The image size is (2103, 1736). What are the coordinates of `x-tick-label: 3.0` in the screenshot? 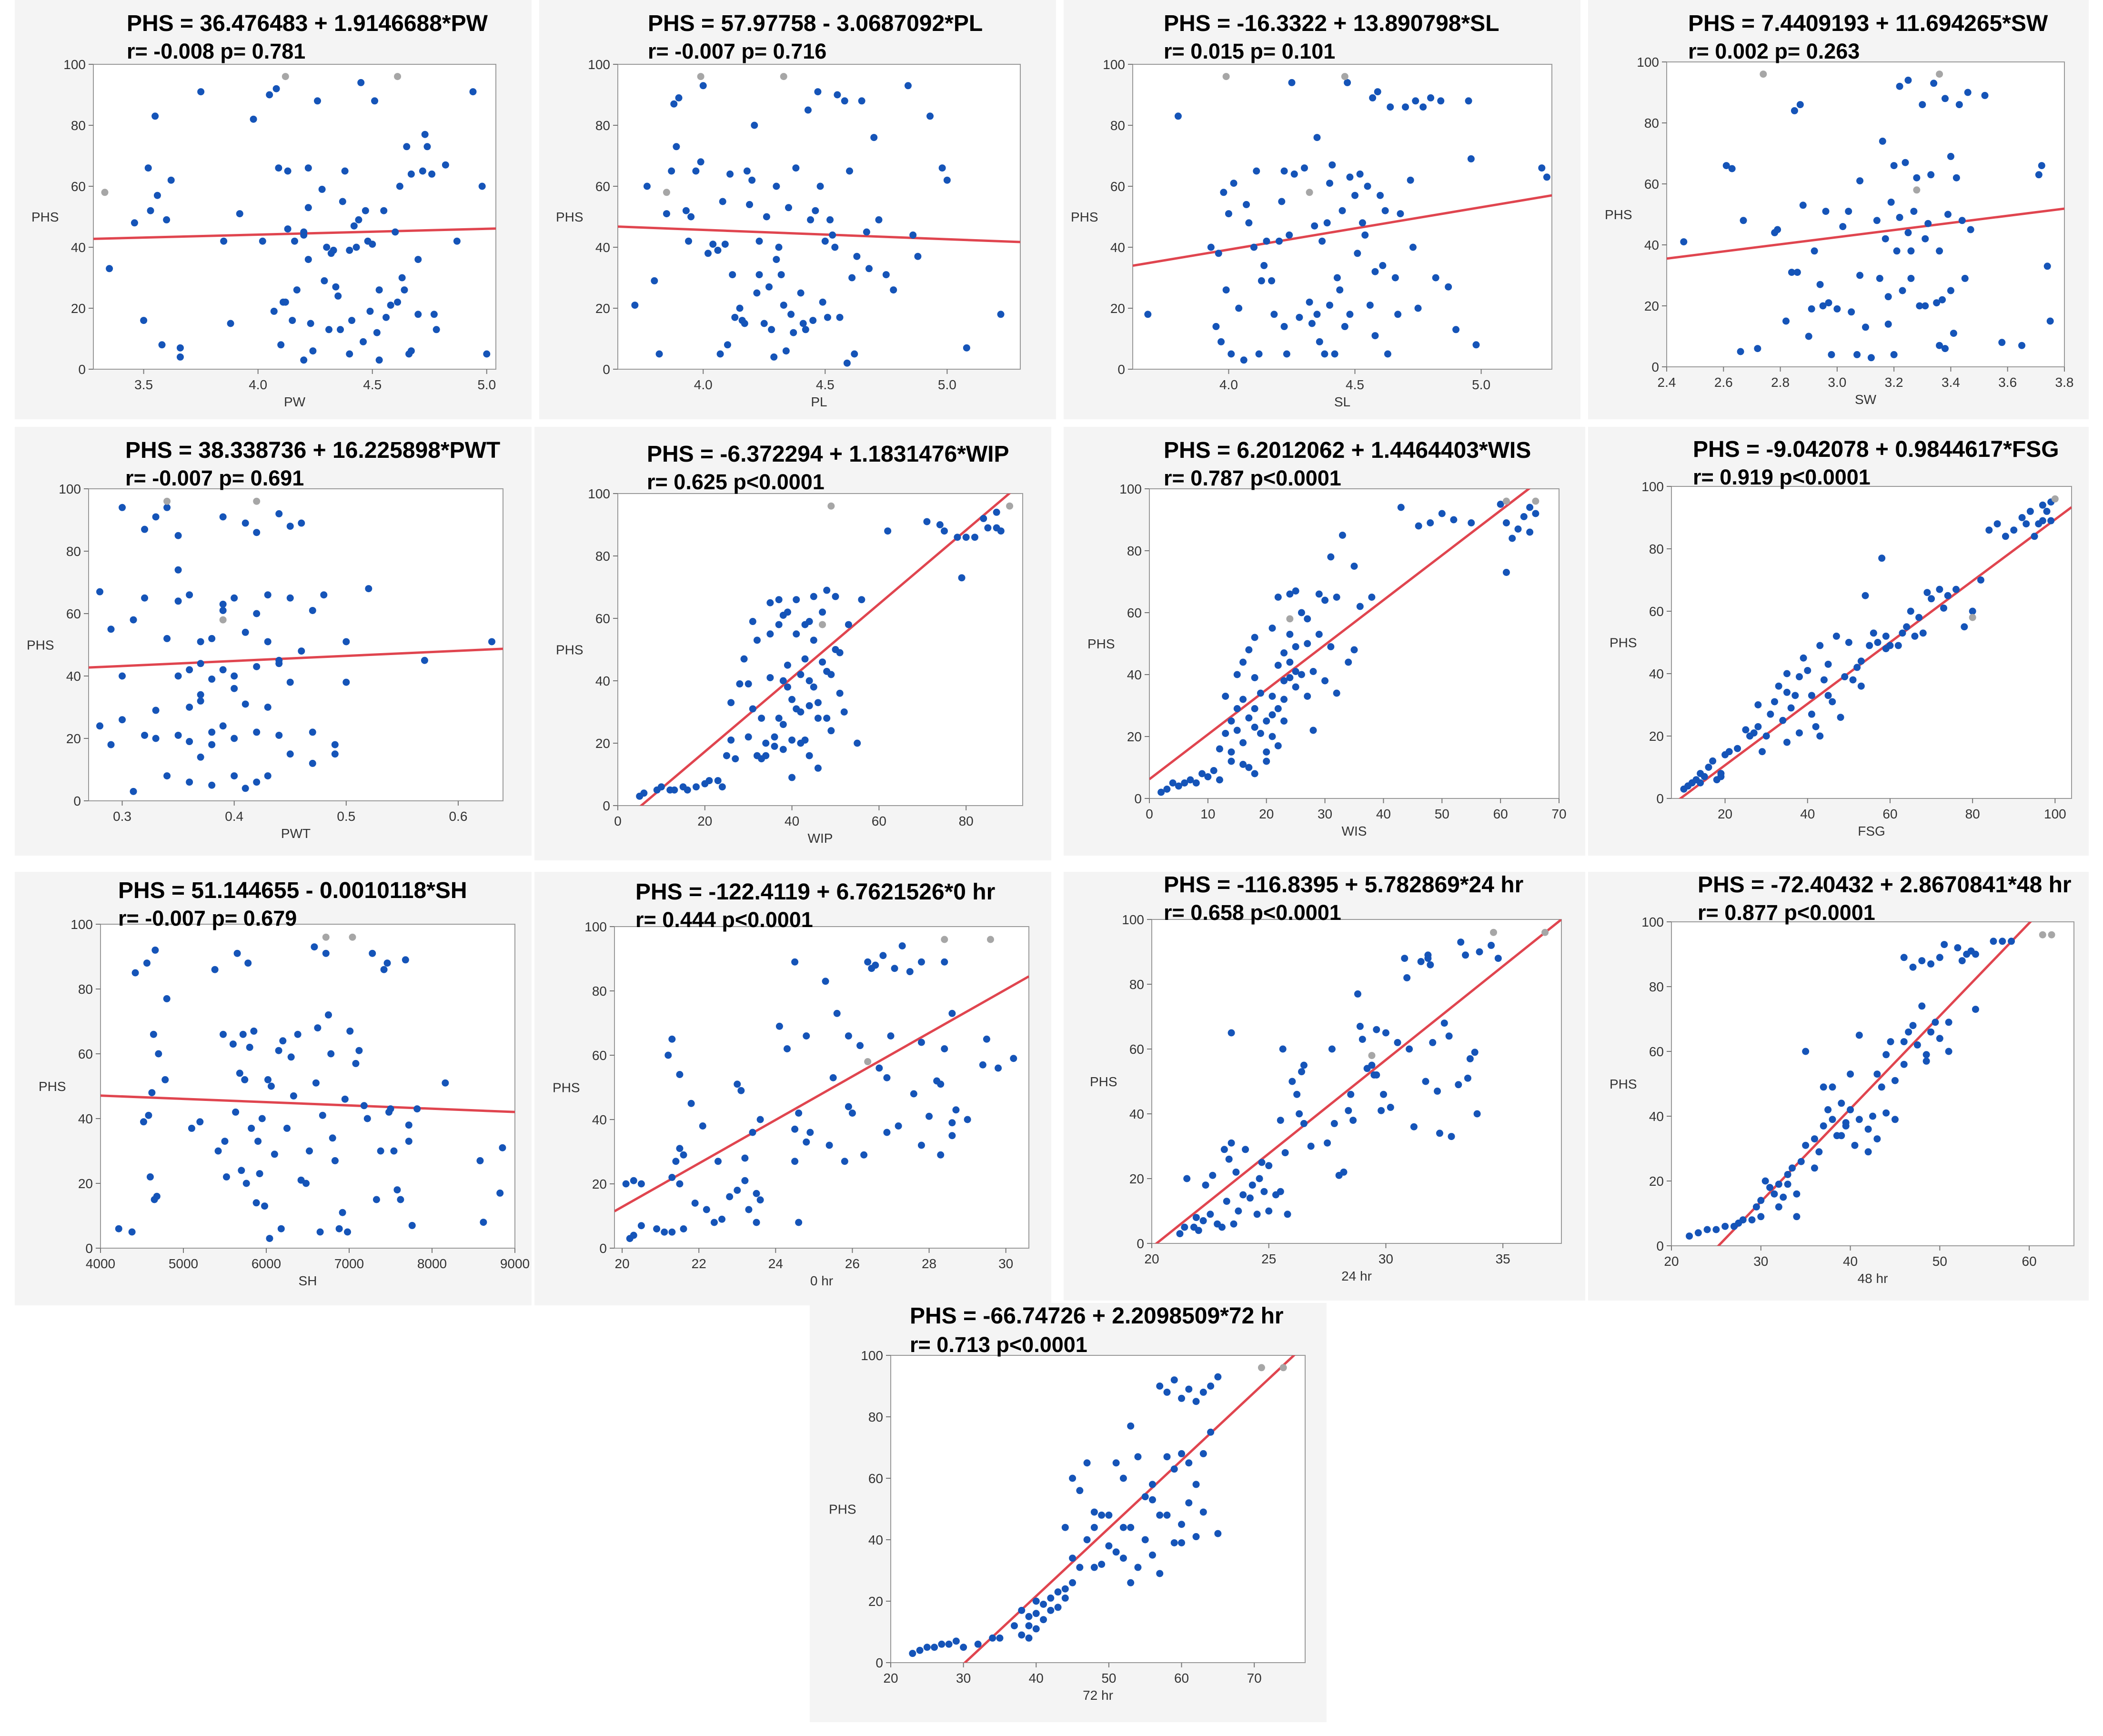 It's located at (1837, 382).